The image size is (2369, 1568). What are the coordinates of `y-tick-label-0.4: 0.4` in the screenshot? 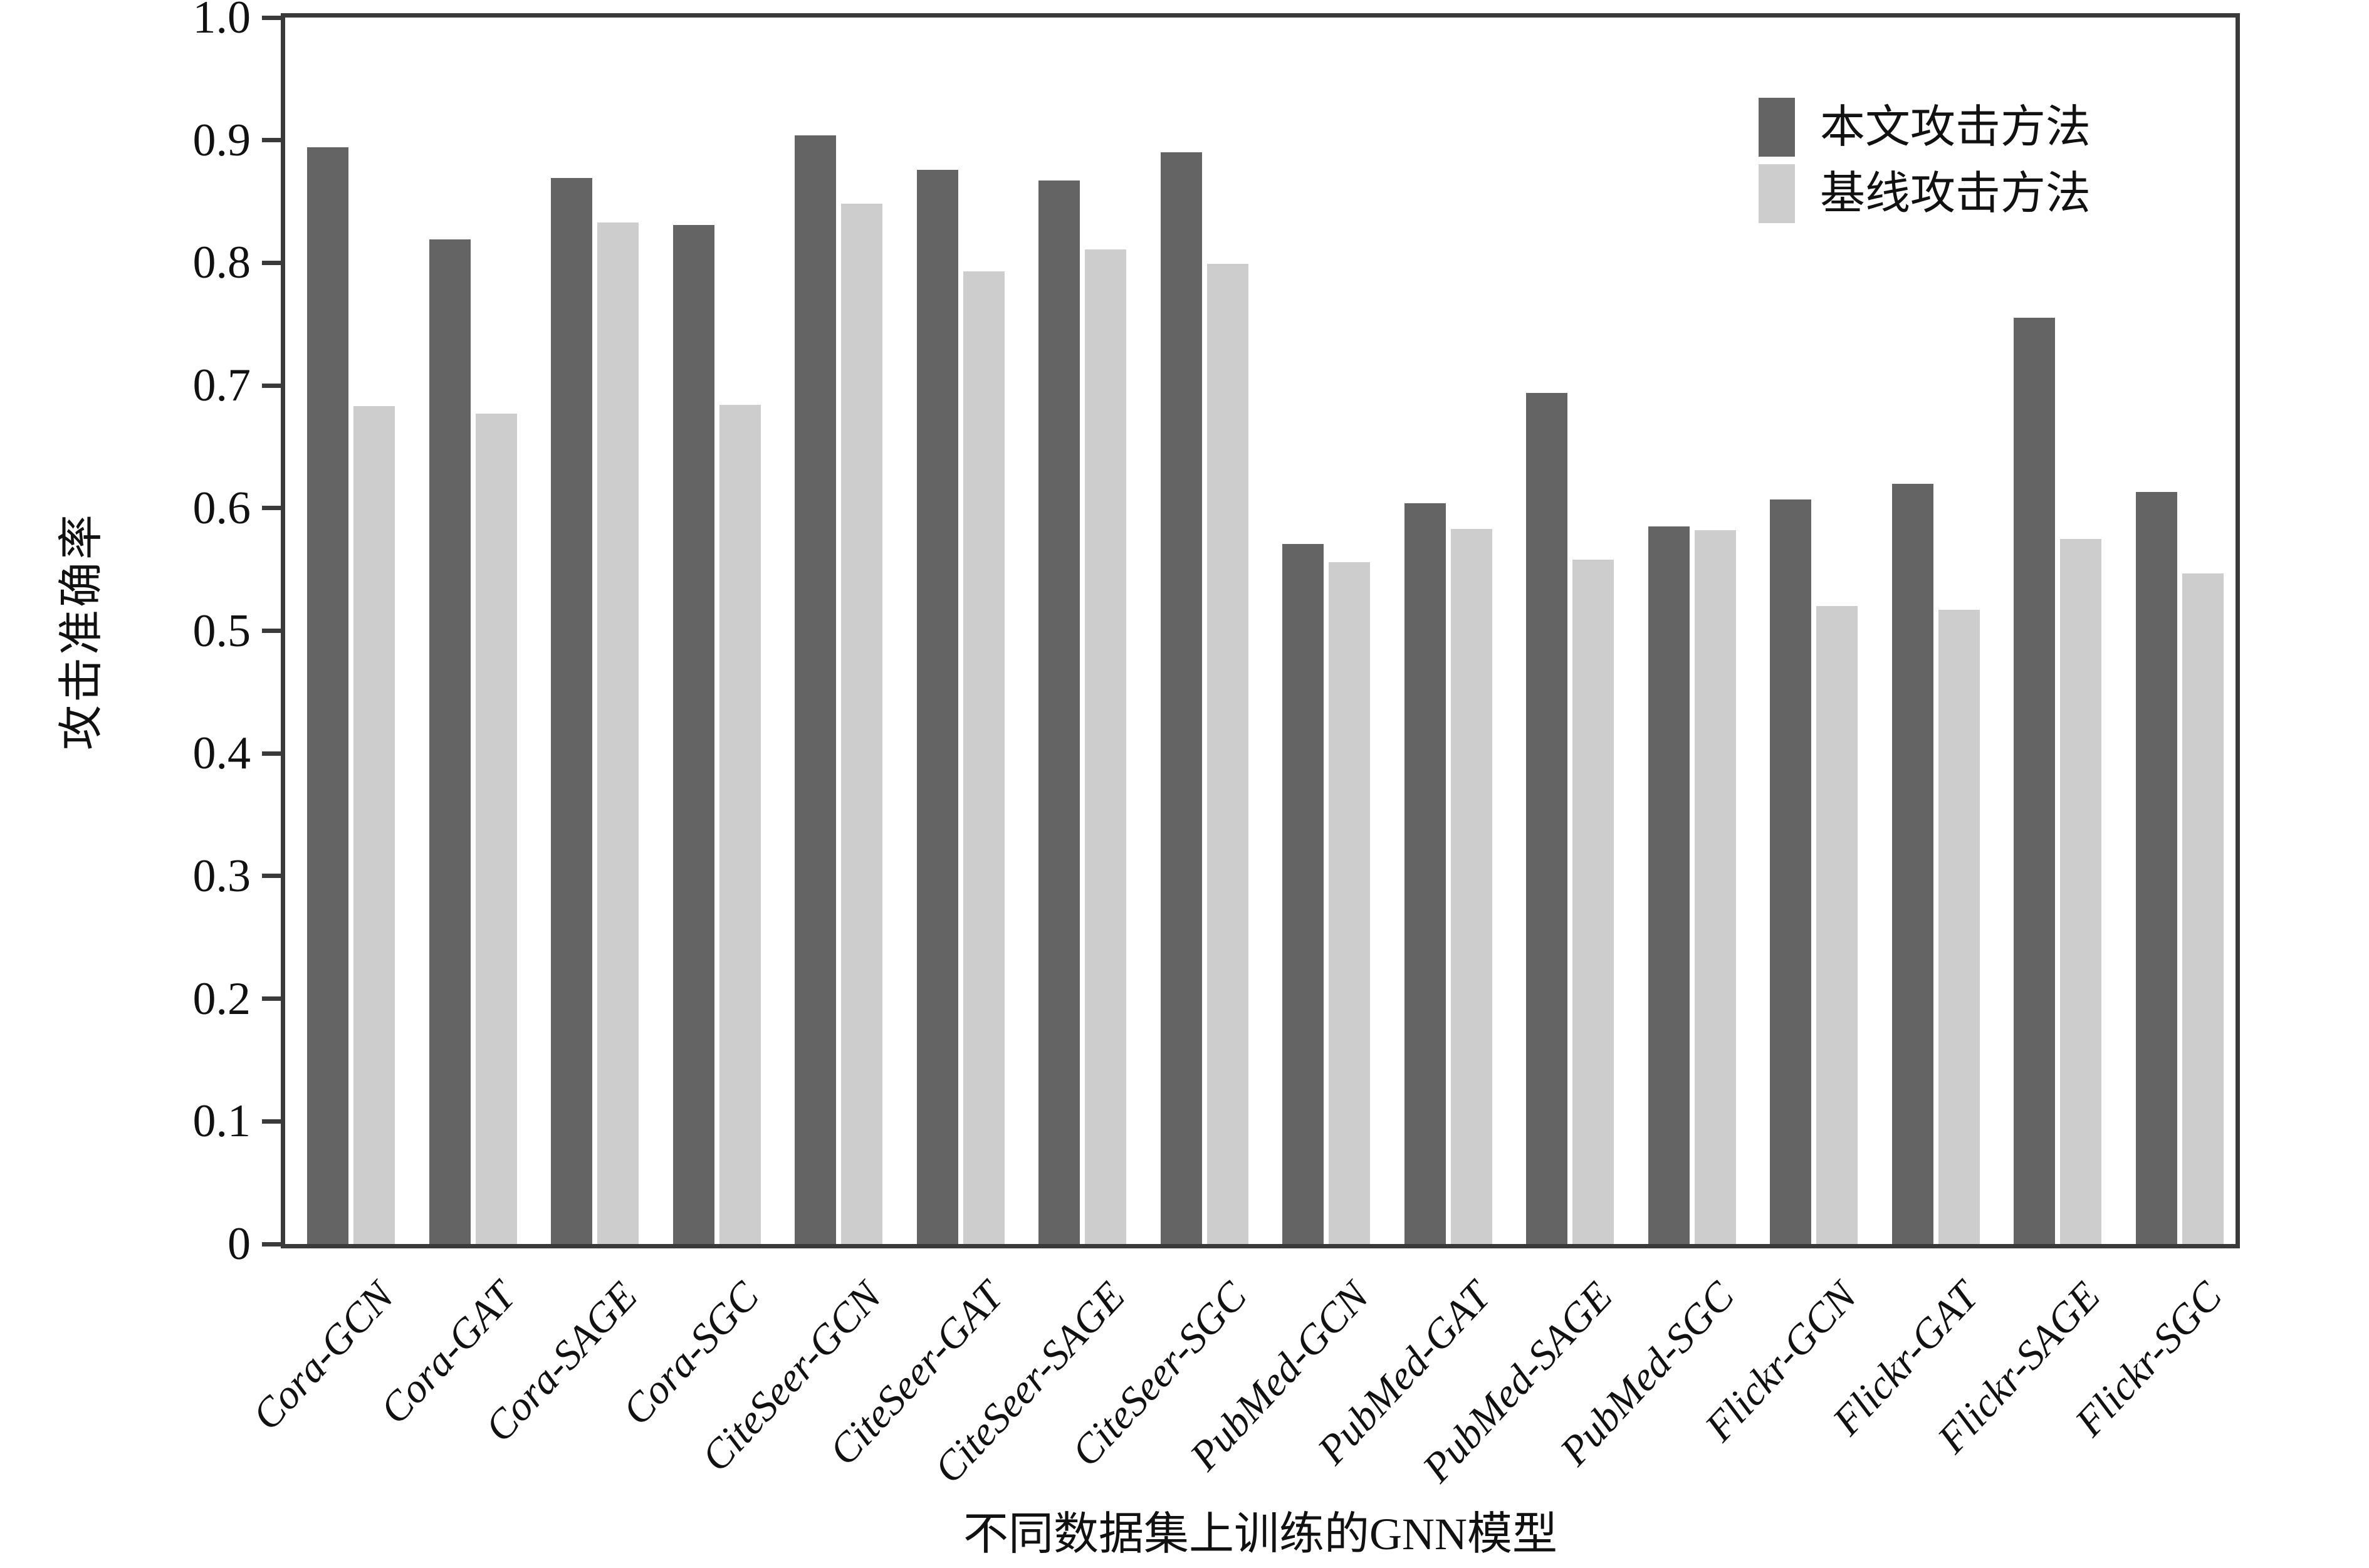 It's located at (221, 754).